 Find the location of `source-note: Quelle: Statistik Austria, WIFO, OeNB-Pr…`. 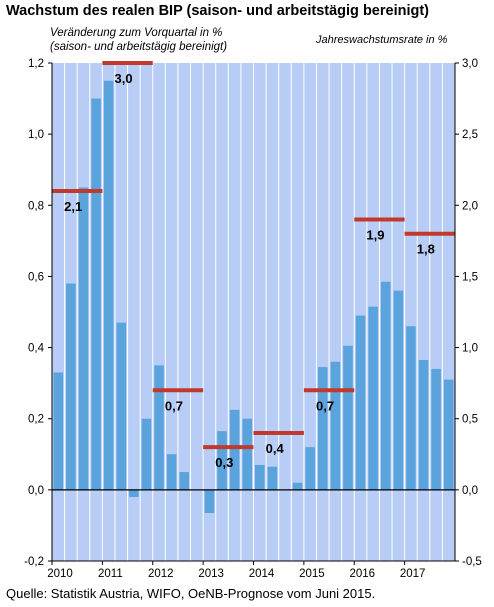

source-note: Quelle: Statistik Austria, WIFO, OeNB-Pr… is located at coordinates (191, 593).